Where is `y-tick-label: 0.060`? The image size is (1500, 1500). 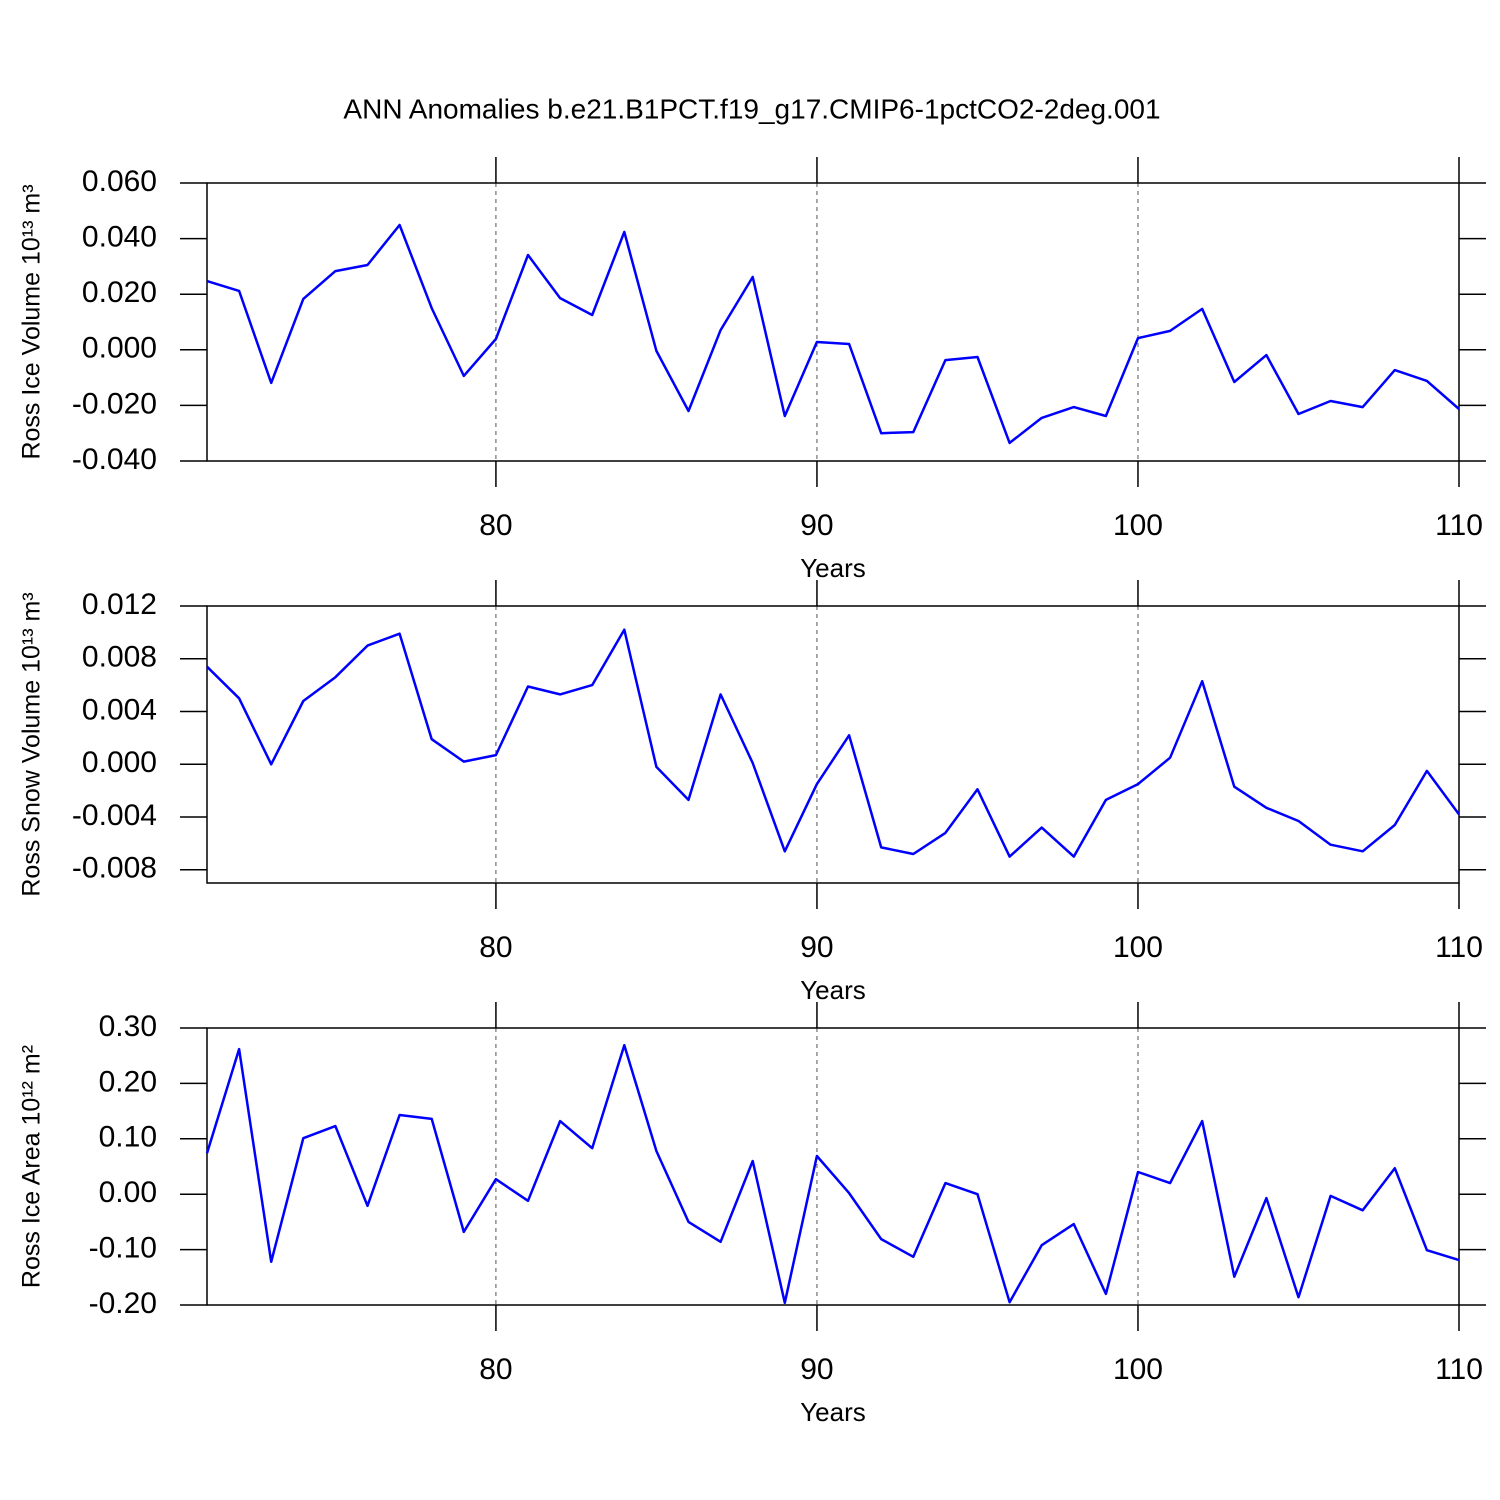
y-tick-label: 0.060 is located at coordinates (119, 181).